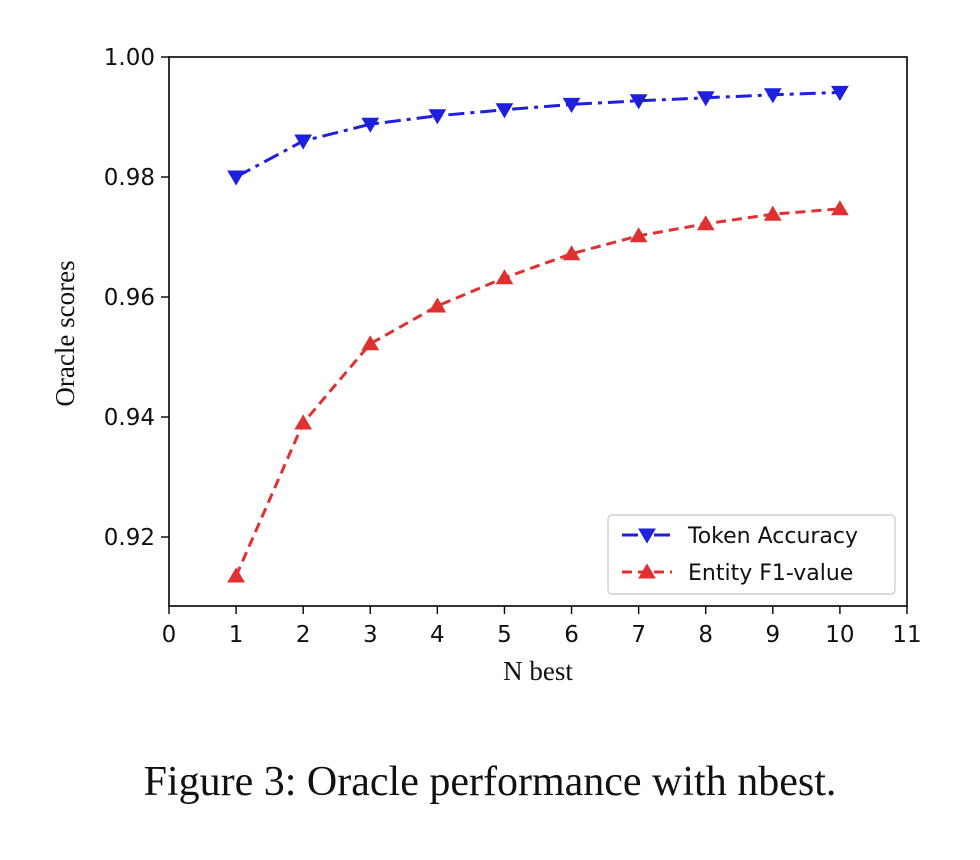 The height and width of the screenshot is (860, 980). What do you see at coordinates (129, 418) in the screenshot?
I see `y-tick-label: 0.94` at bounding box center [129, 418].